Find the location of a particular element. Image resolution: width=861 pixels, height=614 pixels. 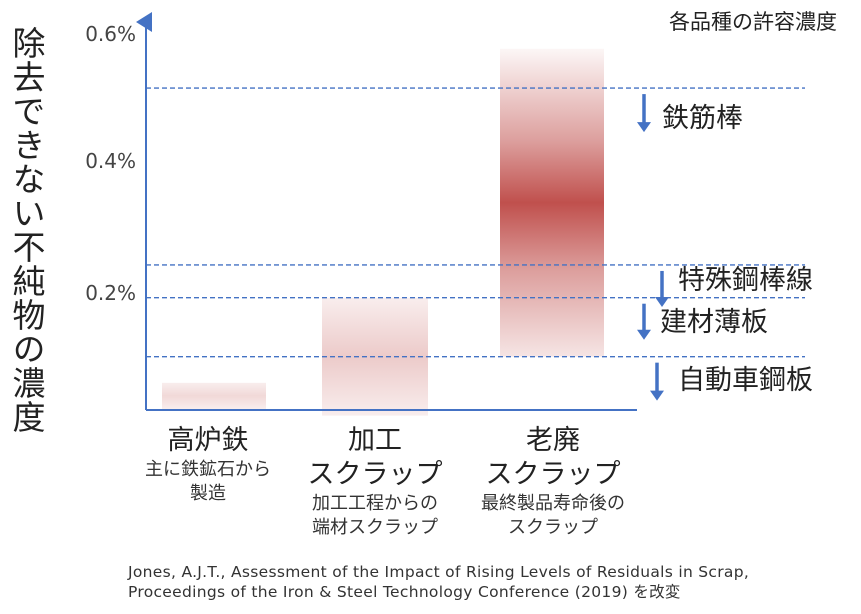

tick-label-02: 0.2% is located at coordinates (110, 293).